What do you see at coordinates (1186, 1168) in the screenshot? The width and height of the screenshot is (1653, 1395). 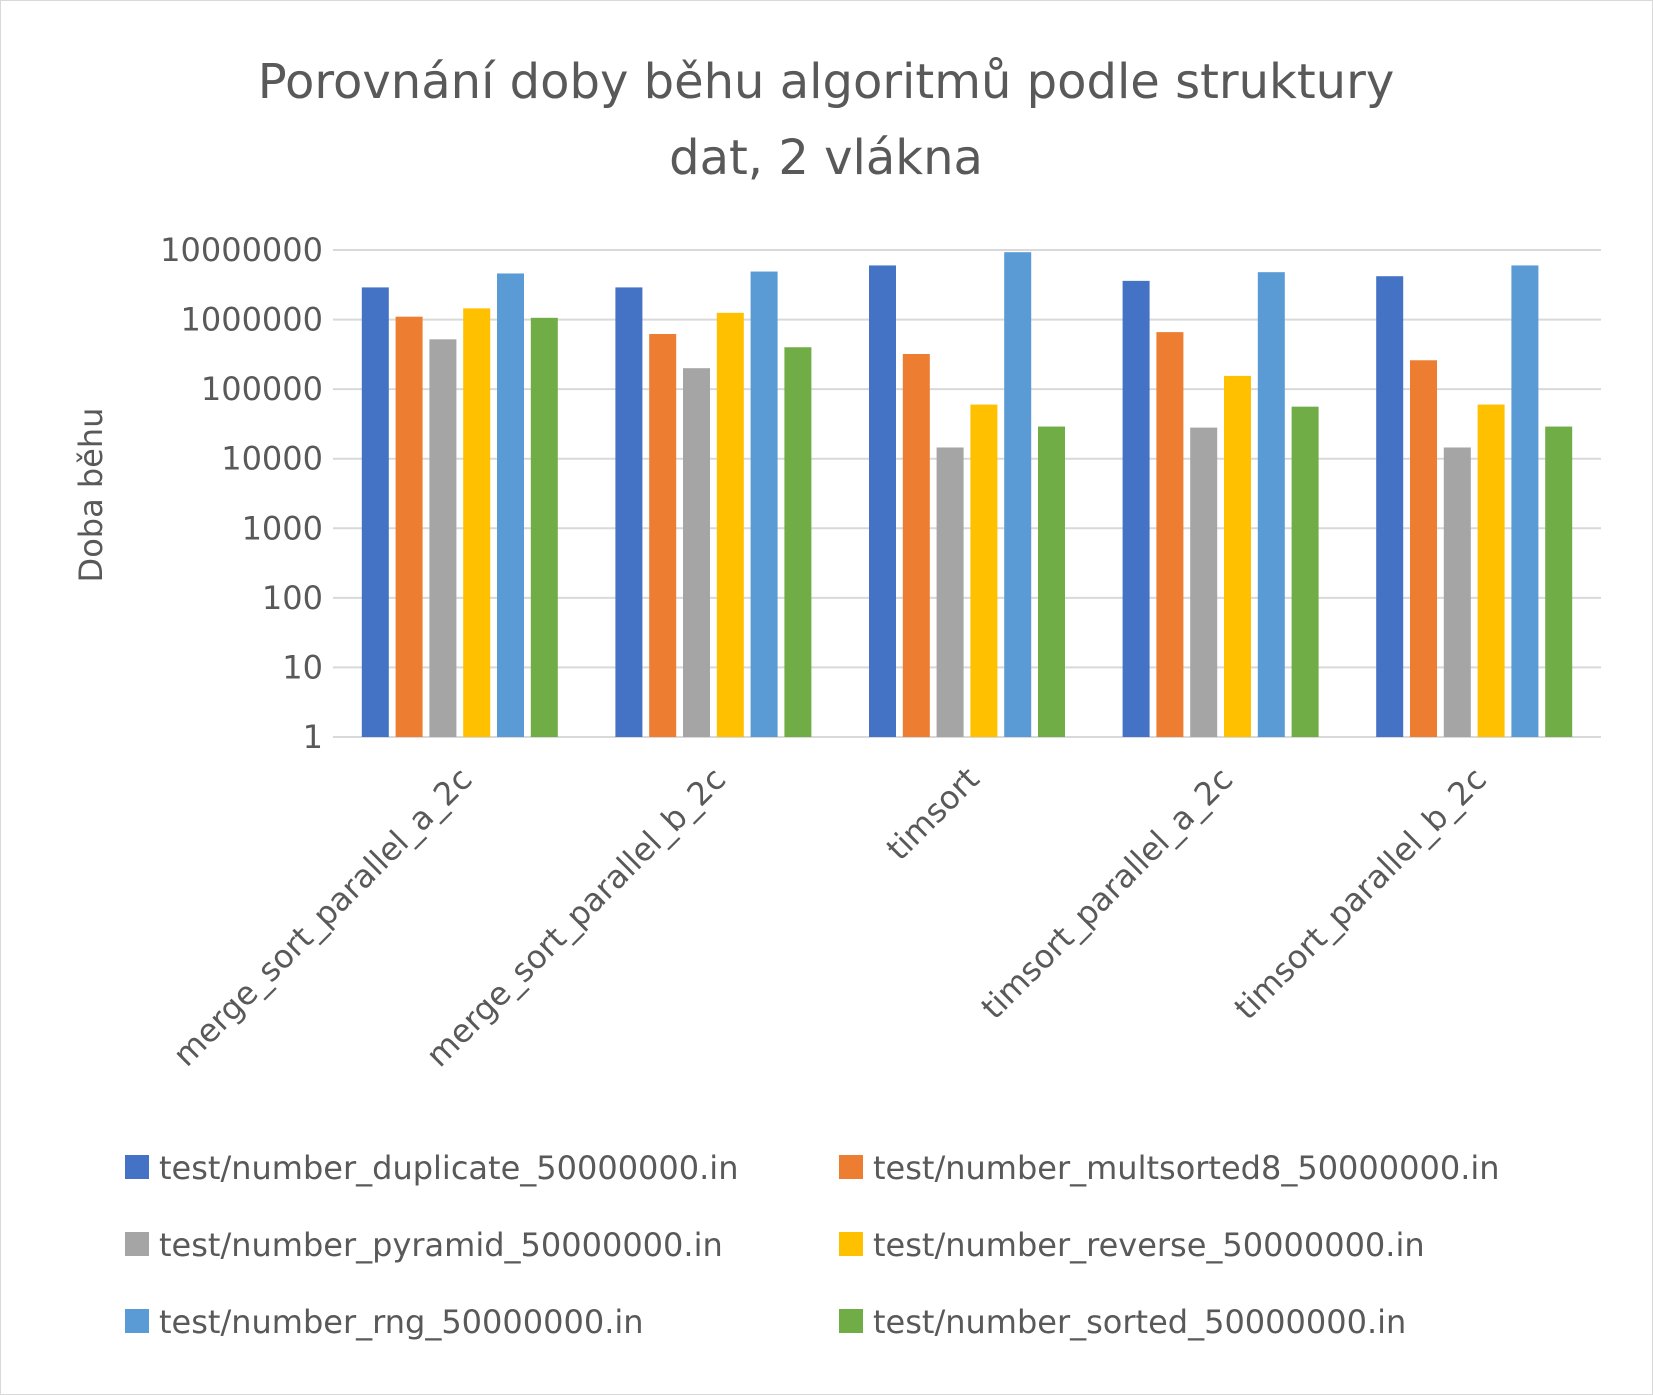 I see `legend-label: test/number_multsorted8_50000000.in` at bounding box center [1186, 1168].